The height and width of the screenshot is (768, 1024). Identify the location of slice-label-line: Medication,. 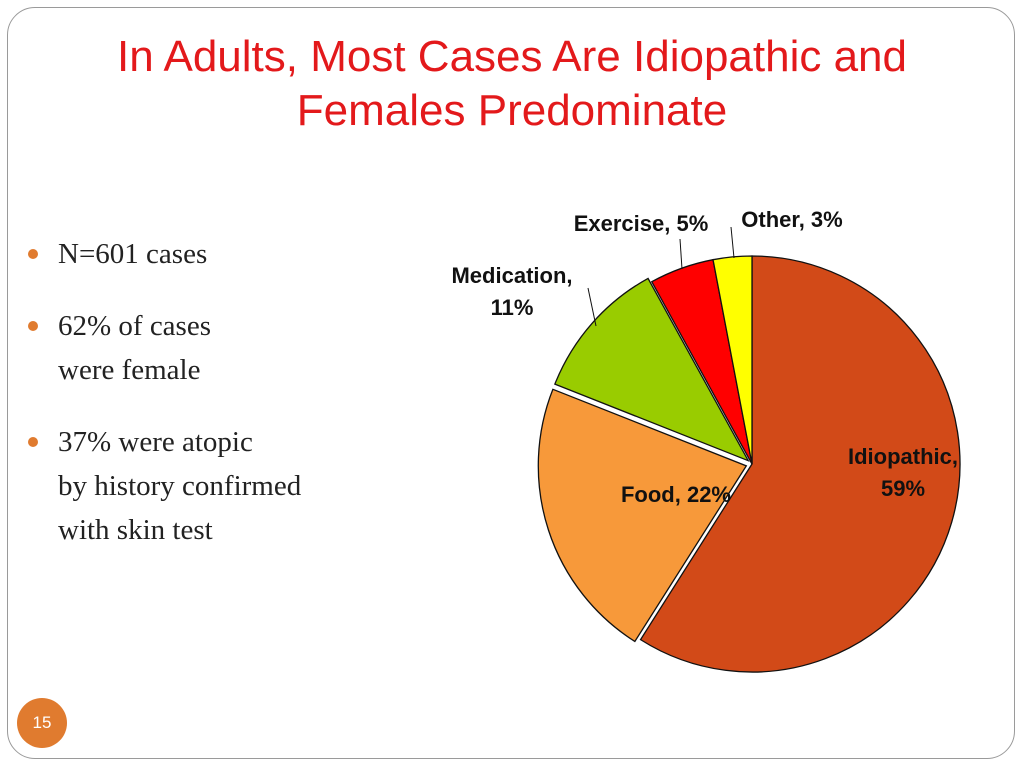
(511, 275).